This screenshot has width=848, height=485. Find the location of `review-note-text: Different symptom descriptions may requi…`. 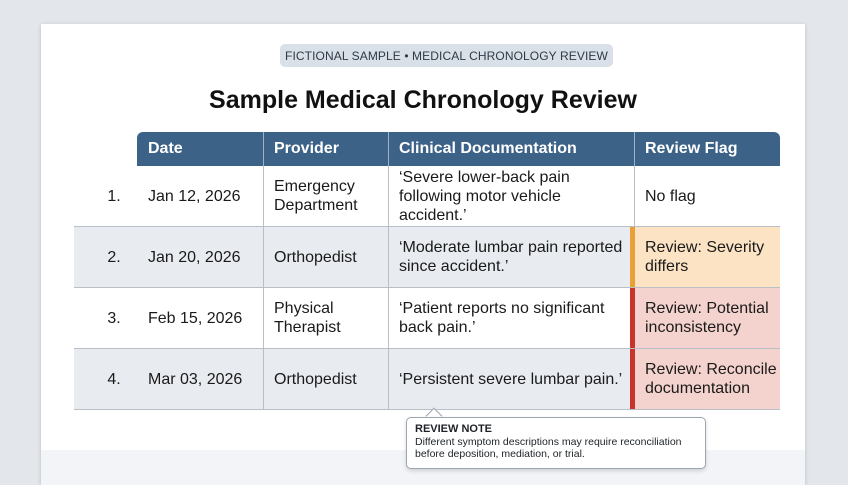

review-note-text: Different symptom descriptions may requi… is located at coordinates (548, 448).